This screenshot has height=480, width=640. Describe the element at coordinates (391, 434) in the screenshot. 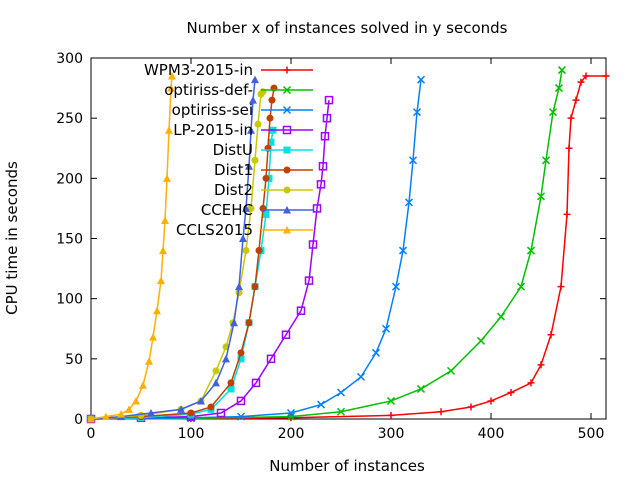

I see `x-tick-label: 300` at that location.